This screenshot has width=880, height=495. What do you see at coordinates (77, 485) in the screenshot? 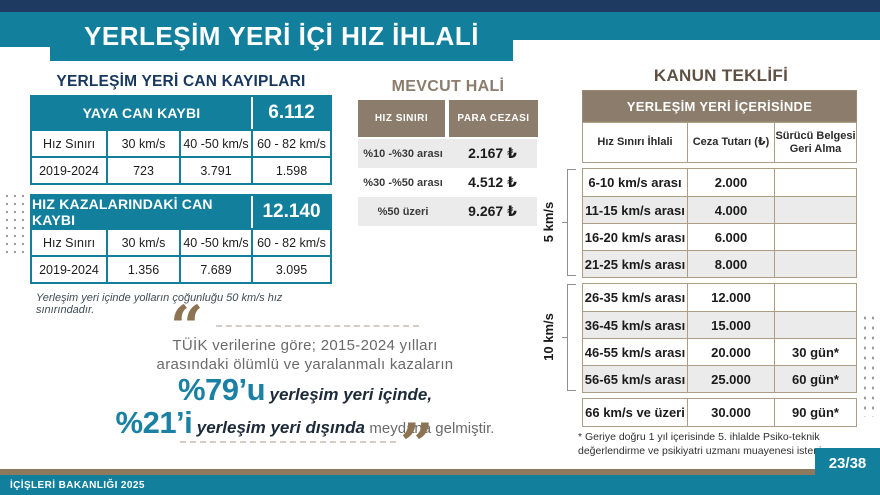
I see `ministry-label: İÇİŞLERİ BAKANLIĞI 2025` at bounding box center [77, 485].